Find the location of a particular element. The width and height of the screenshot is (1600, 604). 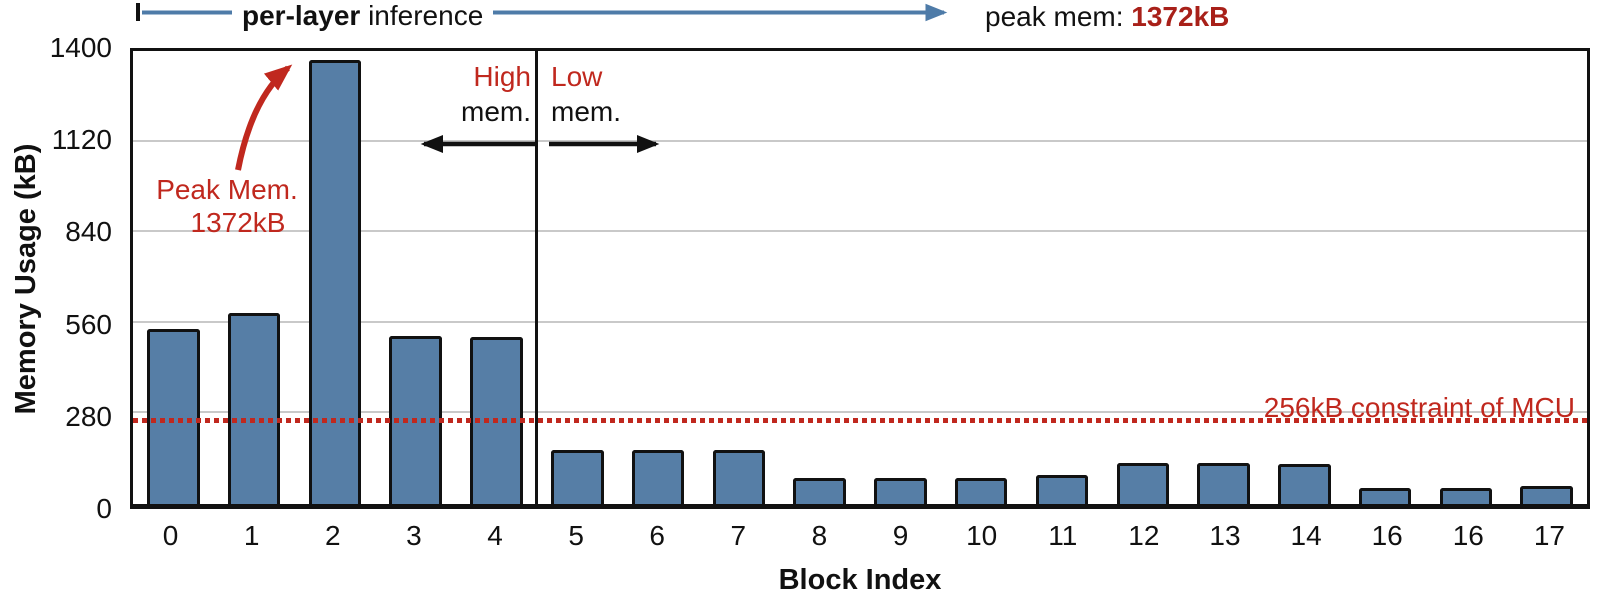

y-axis-tick-labels: 0 280 560 840 1120 1400 is located at coordinates (59, 278).